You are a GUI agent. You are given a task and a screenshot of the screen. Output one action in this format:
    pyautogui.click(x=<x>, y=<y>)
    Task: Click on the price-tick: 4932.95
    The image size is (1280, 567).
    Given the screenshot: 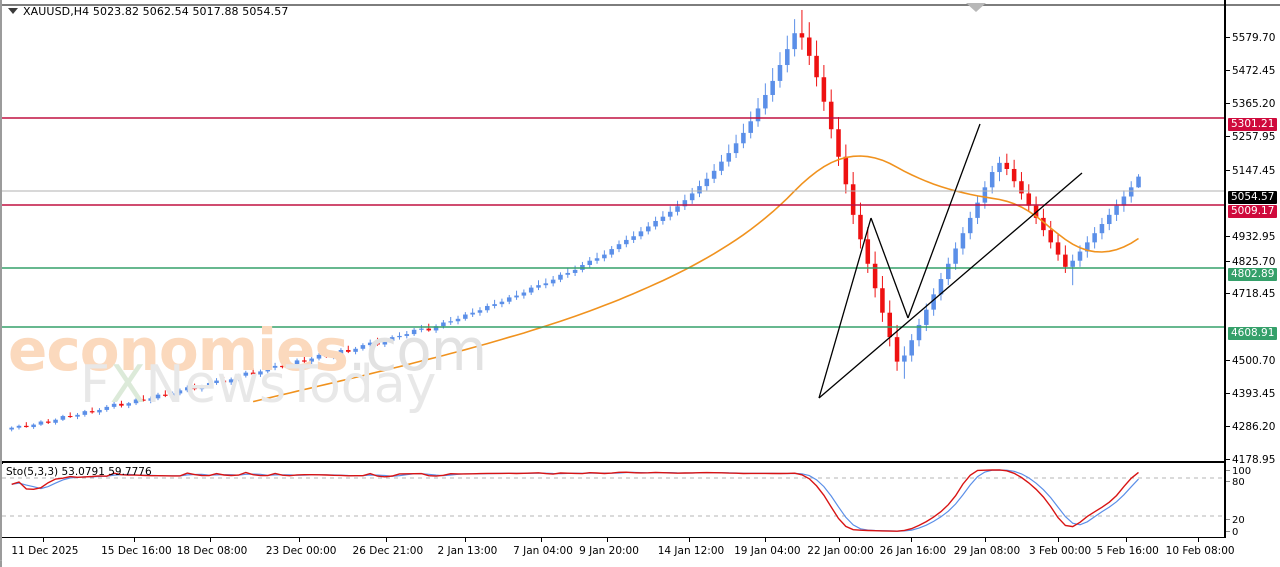 What is the action you would take?
    pyautogui.click(x=1252, y=237)
    